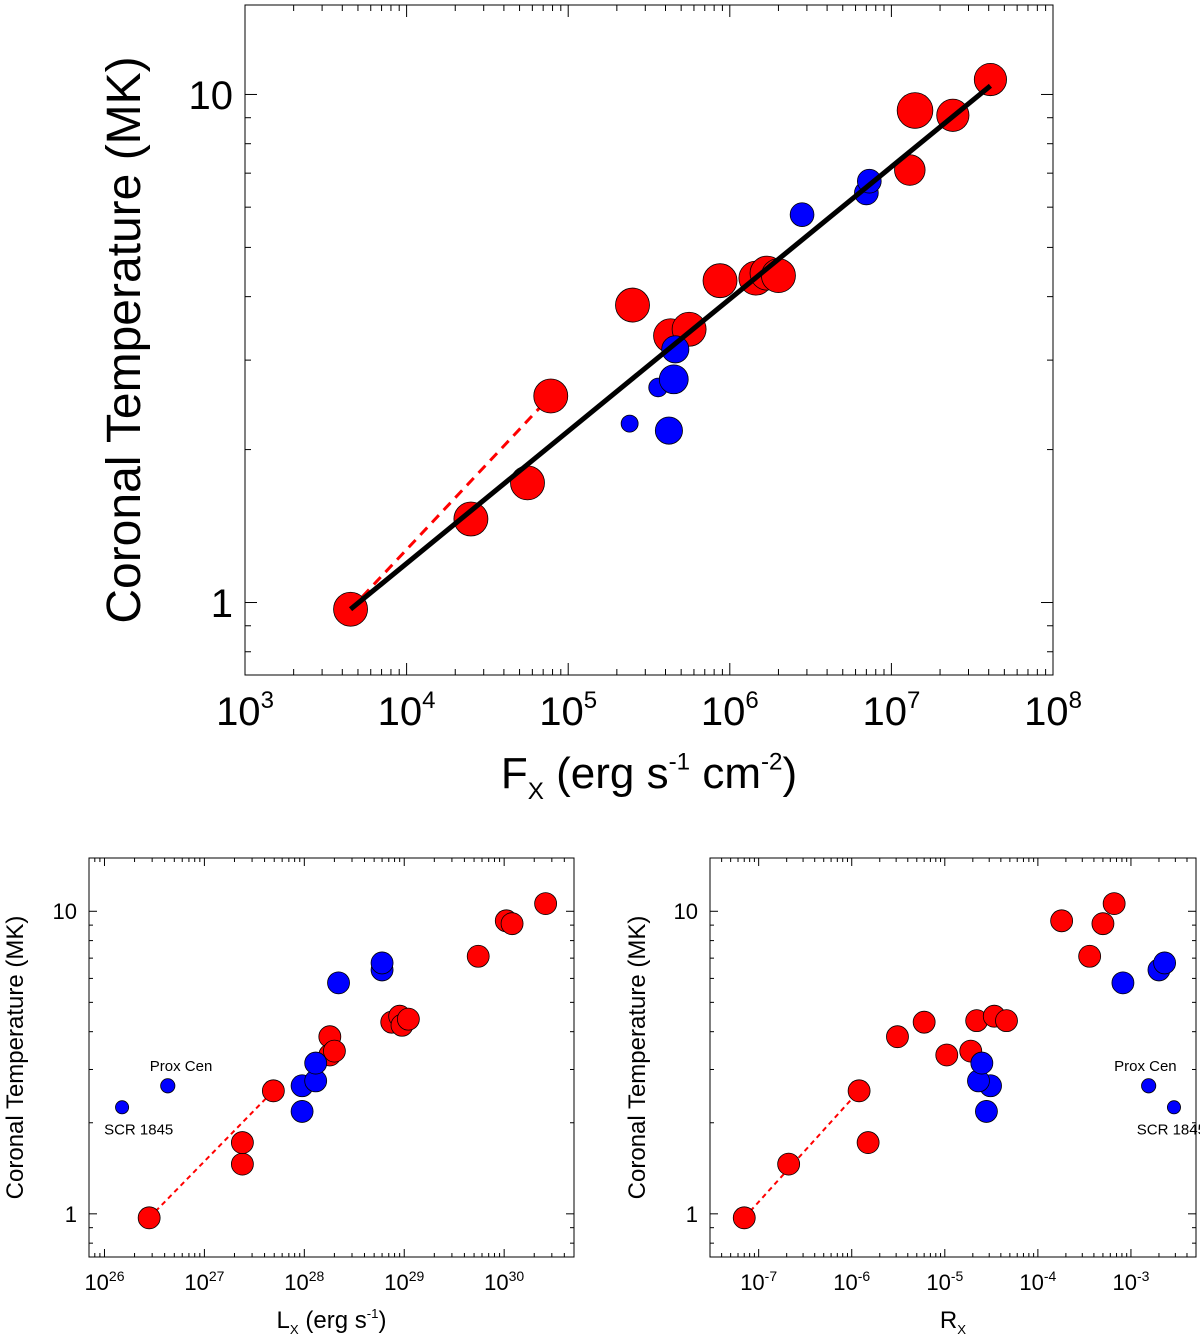 Image resolution: width=1200 pixels, height=1337 pixels. Describe the element at coordinates (751, 700) in the screenshot. I see `x-tick-exponent: 6` at that location.